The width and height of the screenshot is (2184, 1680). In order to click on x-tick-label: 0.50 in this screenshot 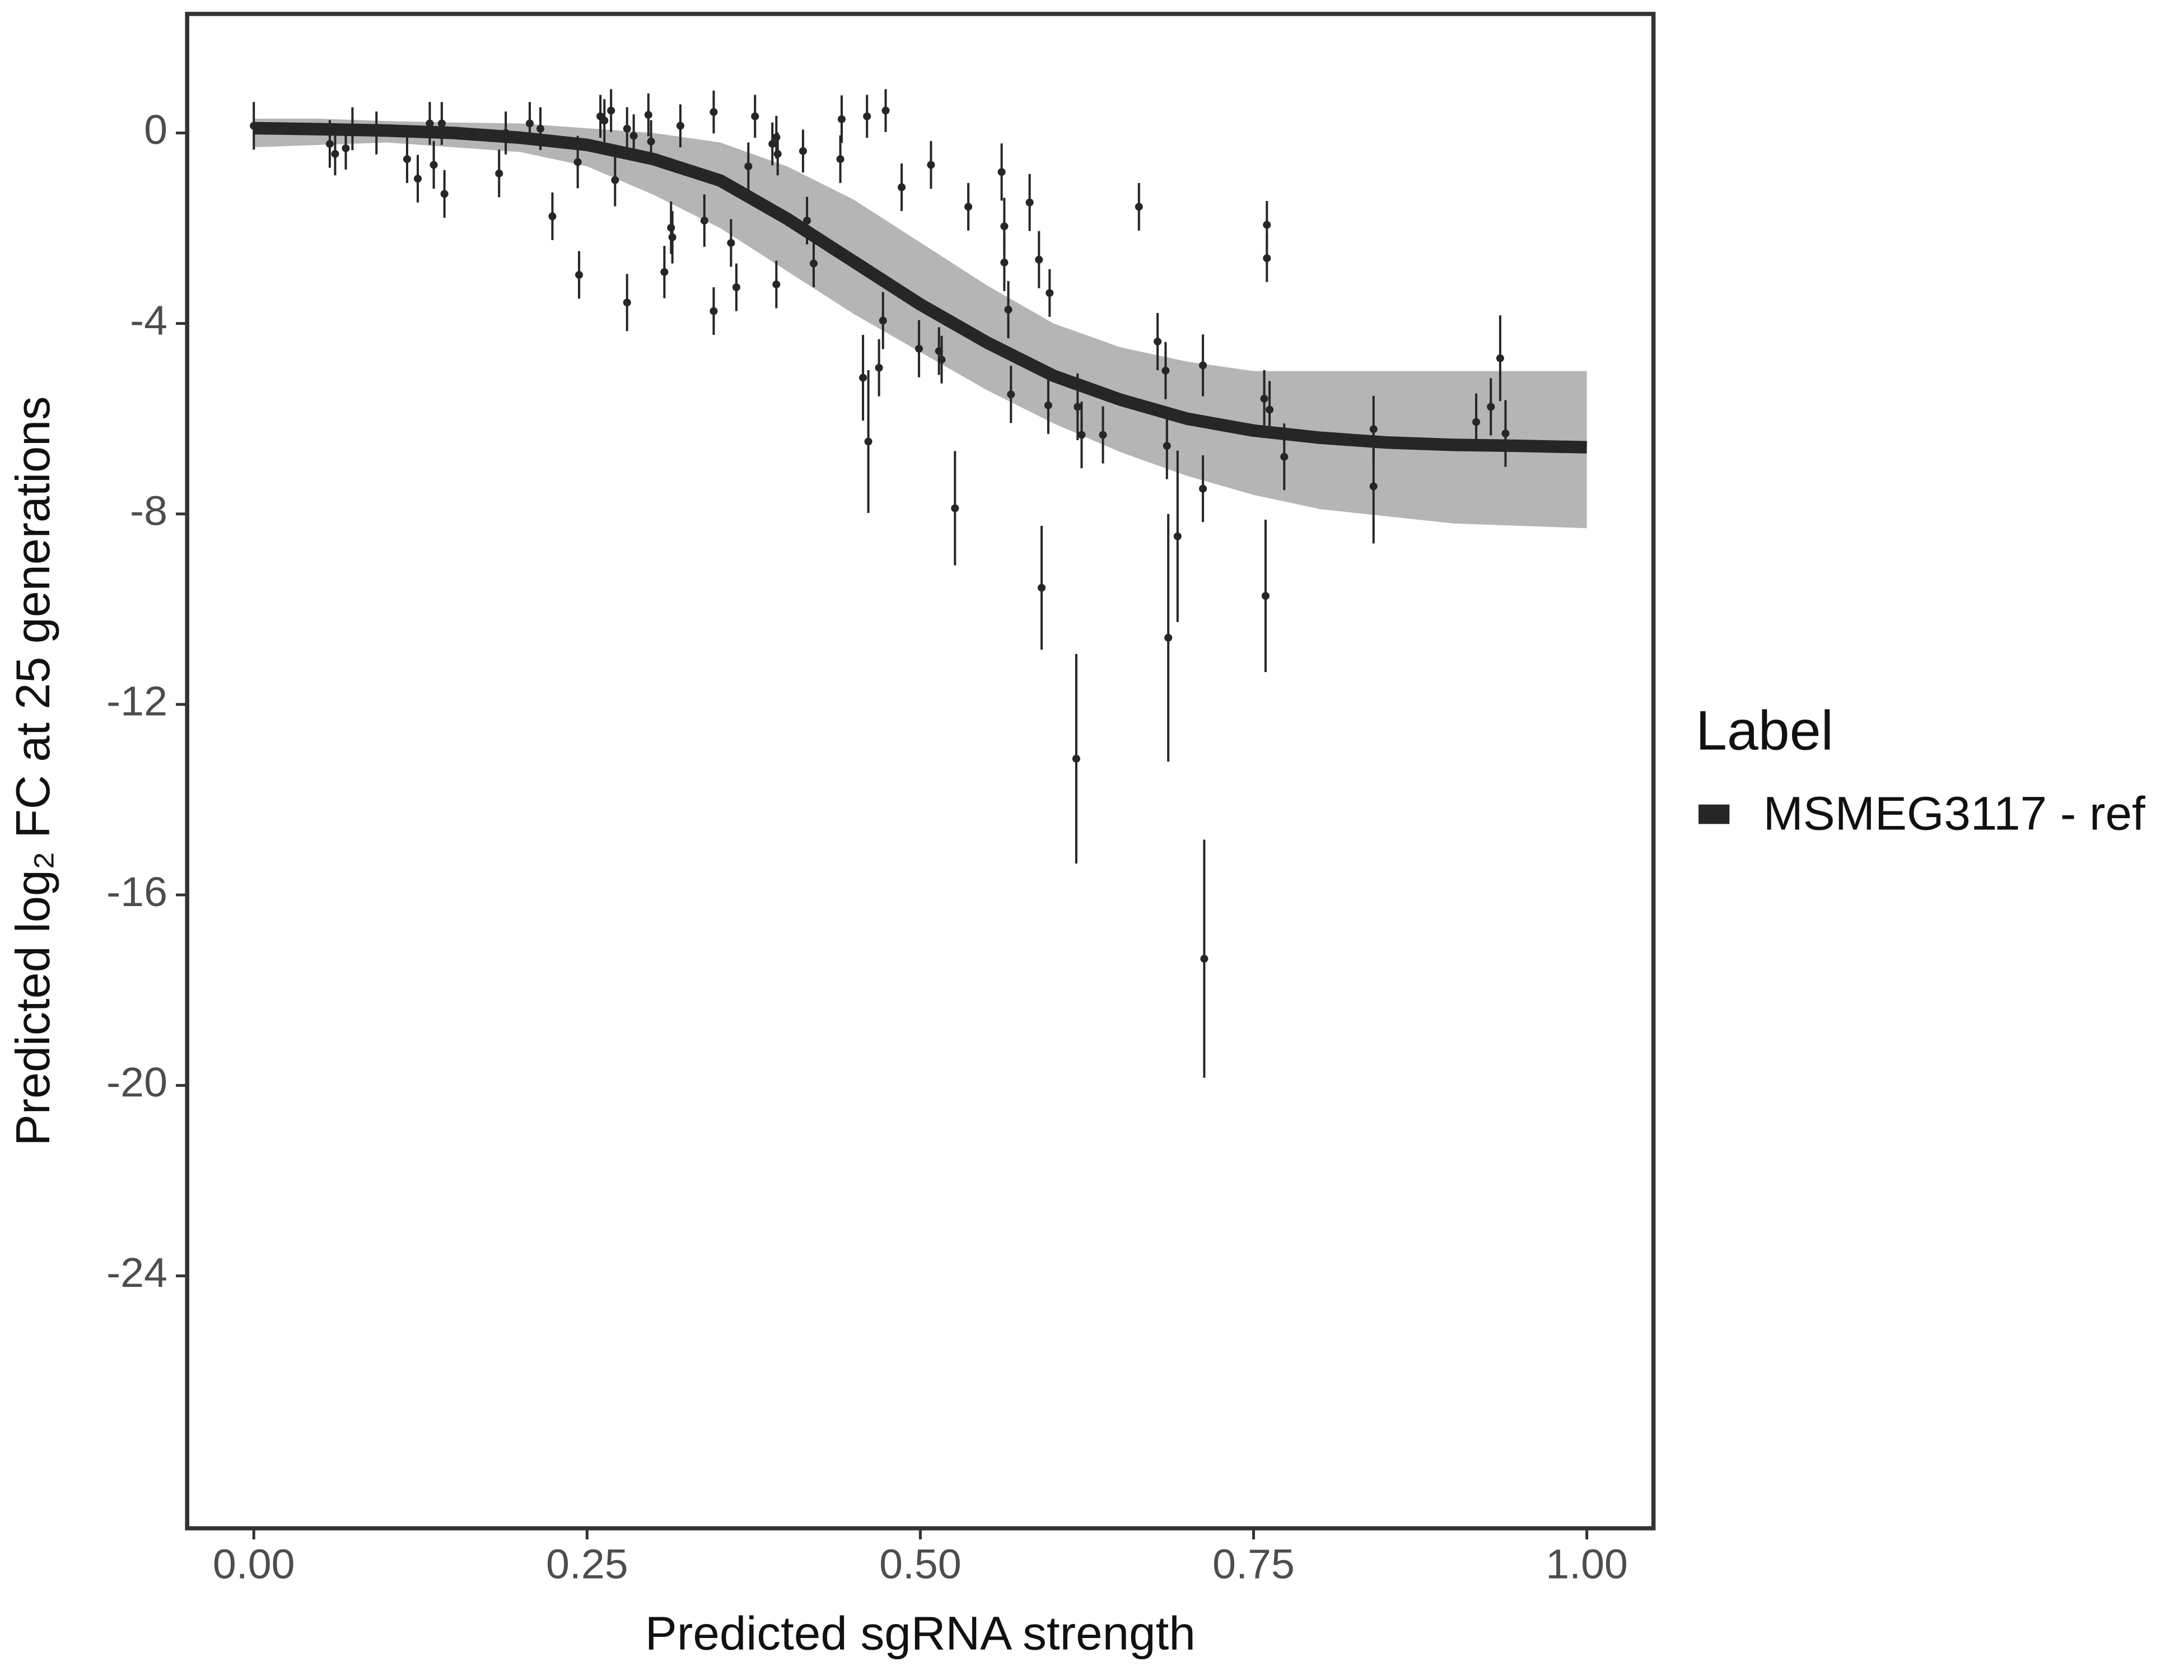, I will do `click(921, 1565)`.